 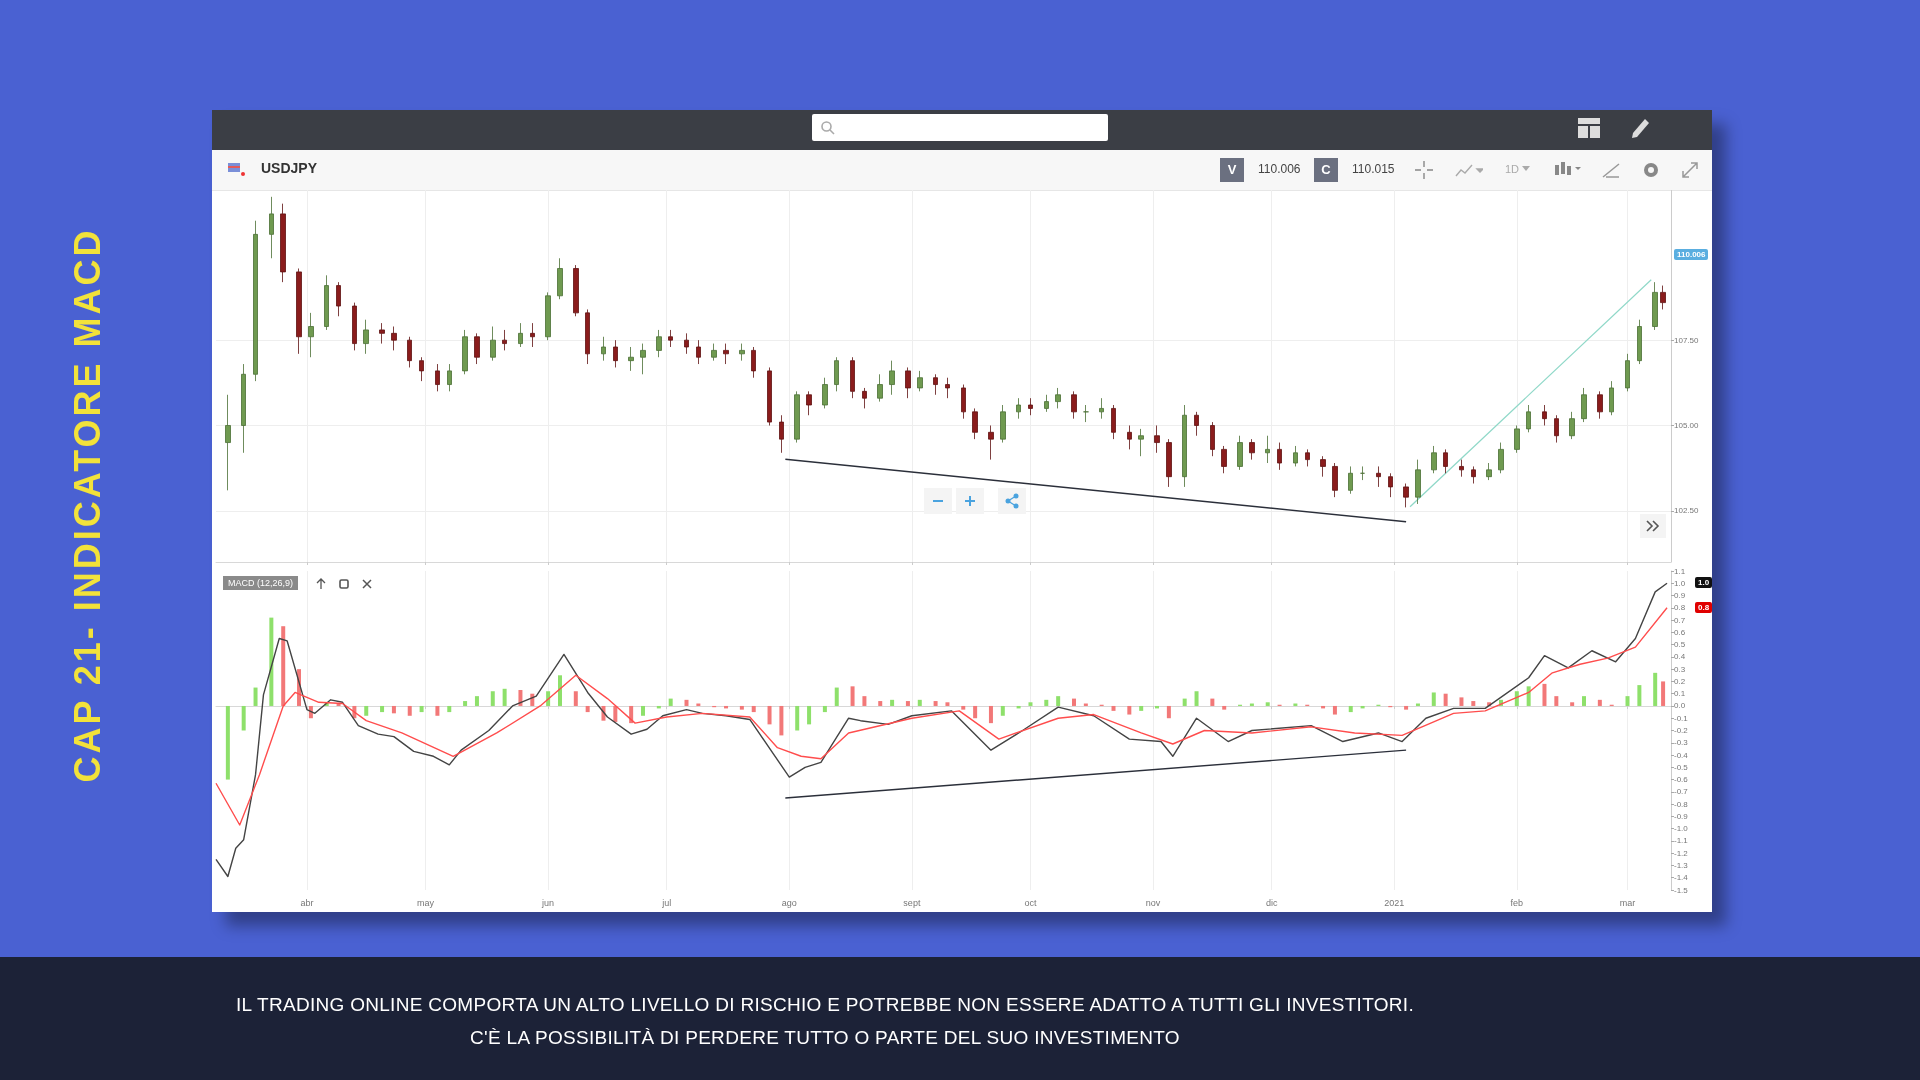 What do you see at coordinates (666, 902) in the screenshot?
I see `x-tick-label: jul` at bounding box center [666, 902].